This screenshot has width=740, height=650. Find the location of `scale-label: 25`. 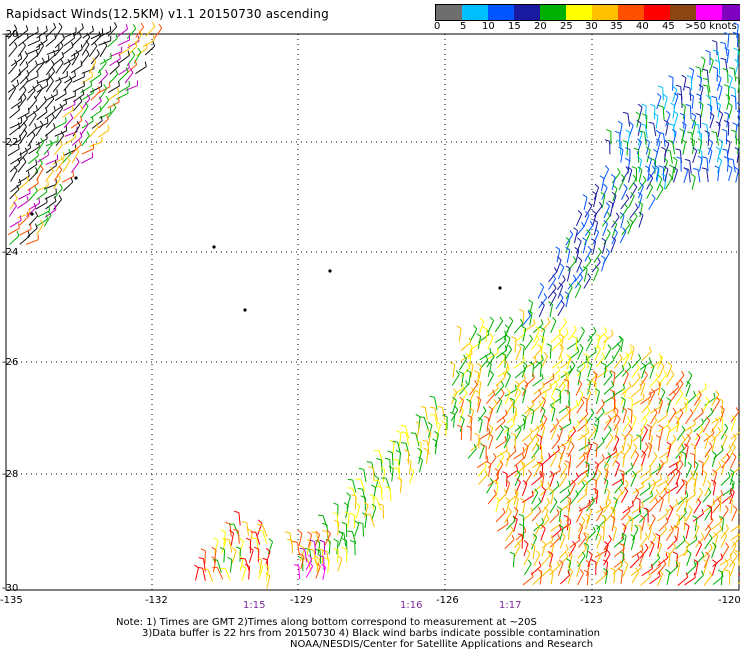

scale-label: 25 is located at coordinates (566, 26).